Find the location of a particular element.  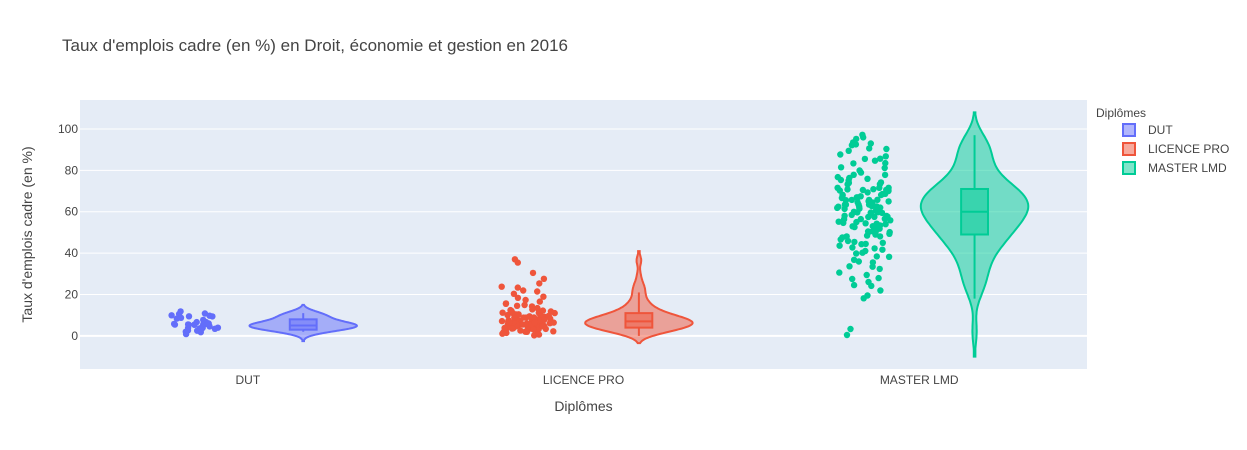

legend-label-1: LICENCE PRO is located at coordinates (1188, 149).